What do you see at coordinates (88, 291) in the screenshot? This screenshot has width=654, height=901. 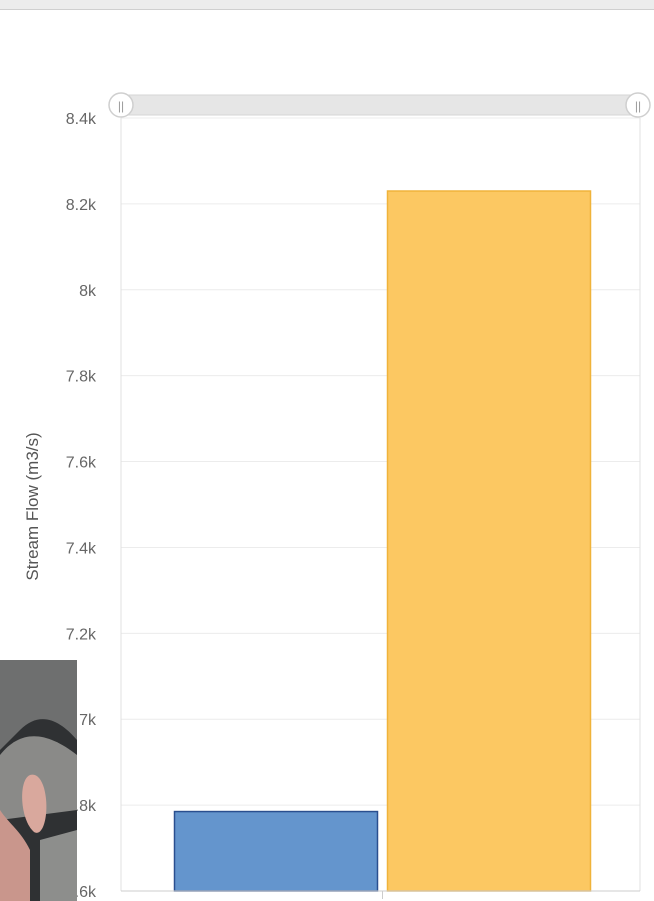 I see `y-tick-label: 8k` at bounding box center [88, 291].